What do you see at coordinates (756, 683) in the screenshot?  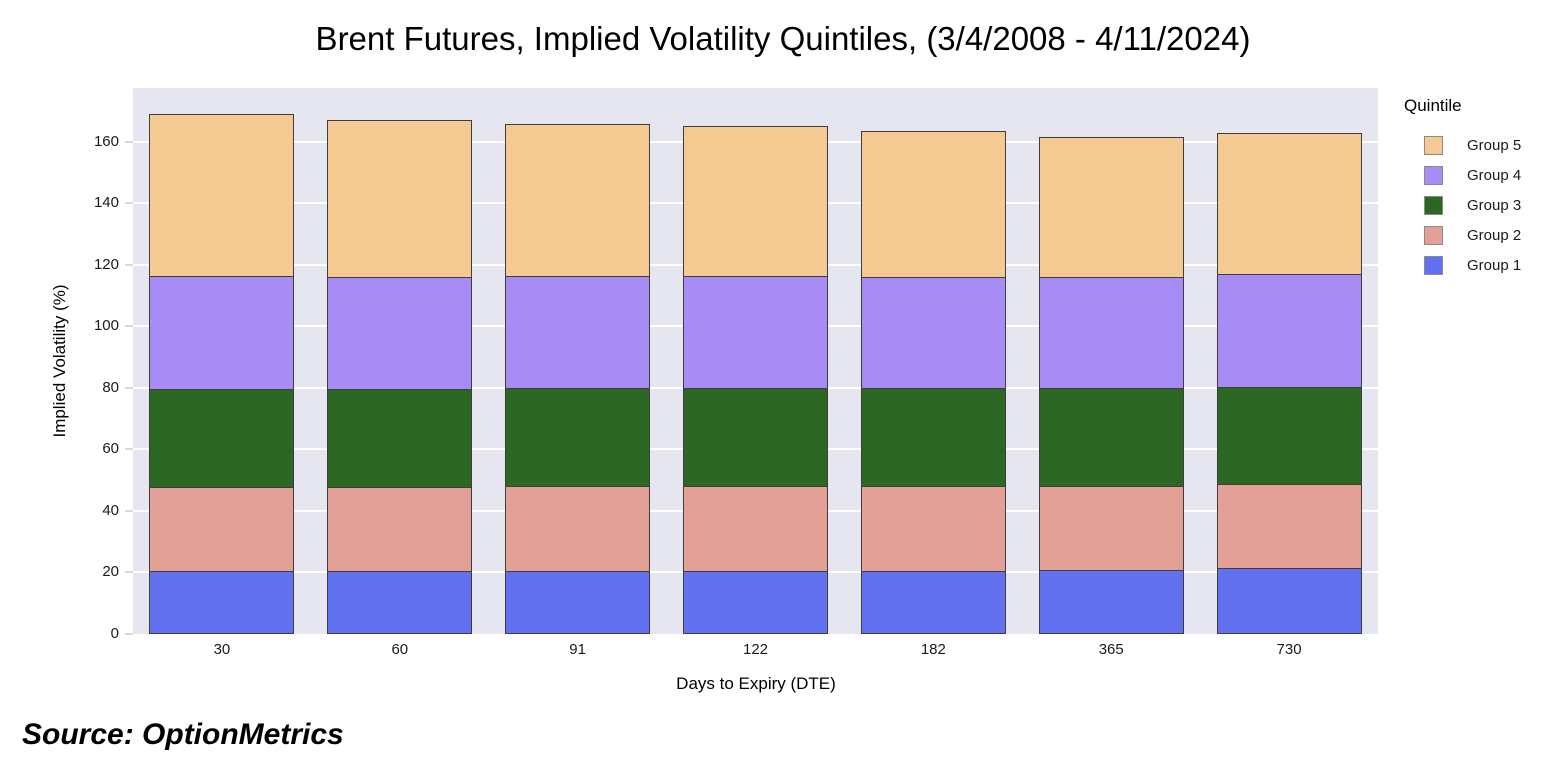 I see `x-axis-title: Days to Expiry (DTE)` at bounding box center [756, 683].